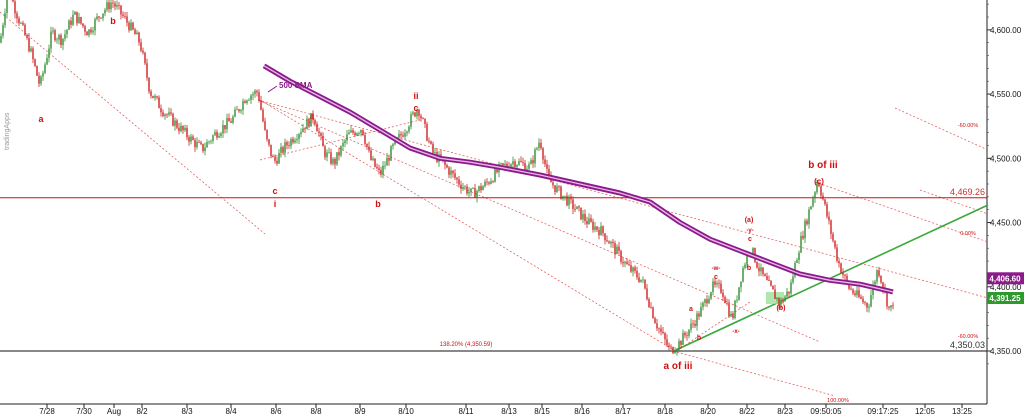  What do you see at coordinates (968, 234) in the screenshot?
I see `fib-level-label: 0.00%` at bounding box center [968, 234].